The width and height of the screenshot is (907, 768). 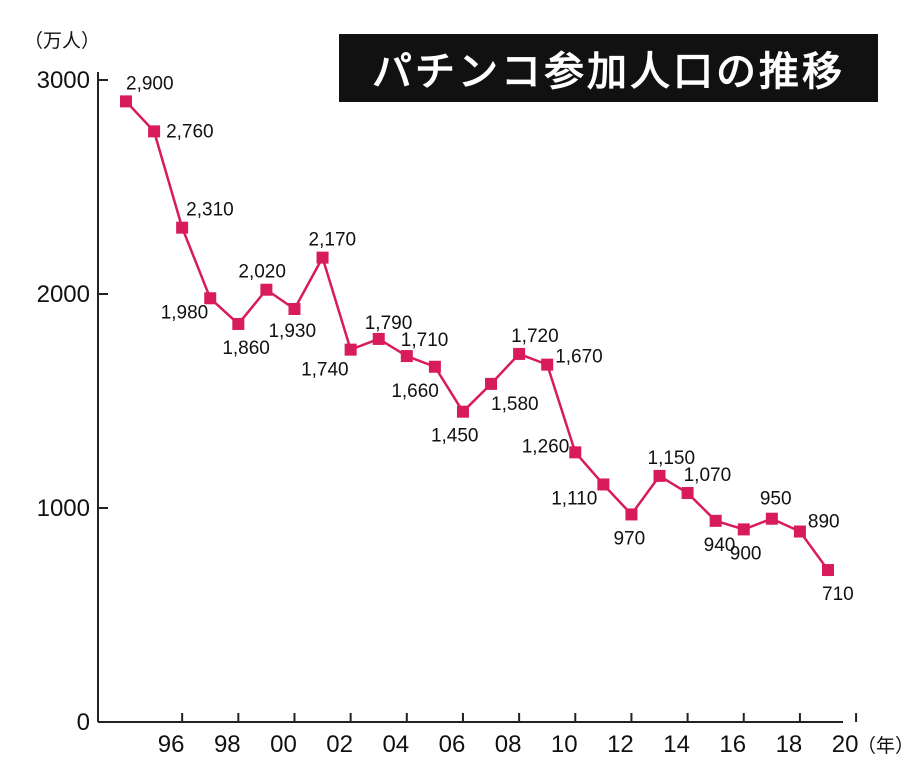 What do you see at coordinates (389, 323) in the screenshot?
I see `data-label: 1,790` at bounding box center [389, 323].